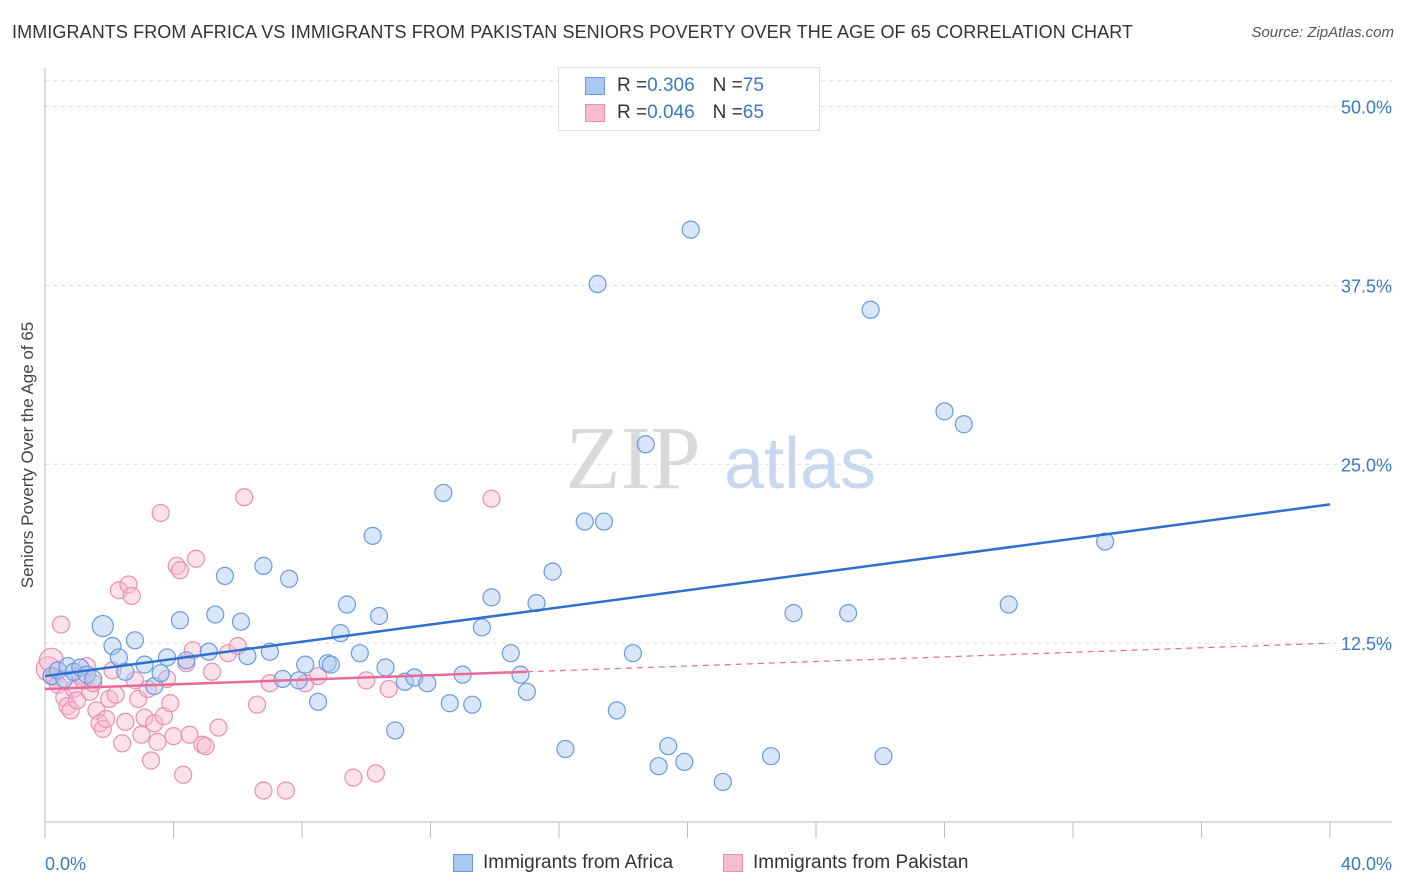 This screenshot has height=892, width=1406. Describe the element at coordinates (727, 85) in the screenshot. I see `africa-n-label: N =` at that location.